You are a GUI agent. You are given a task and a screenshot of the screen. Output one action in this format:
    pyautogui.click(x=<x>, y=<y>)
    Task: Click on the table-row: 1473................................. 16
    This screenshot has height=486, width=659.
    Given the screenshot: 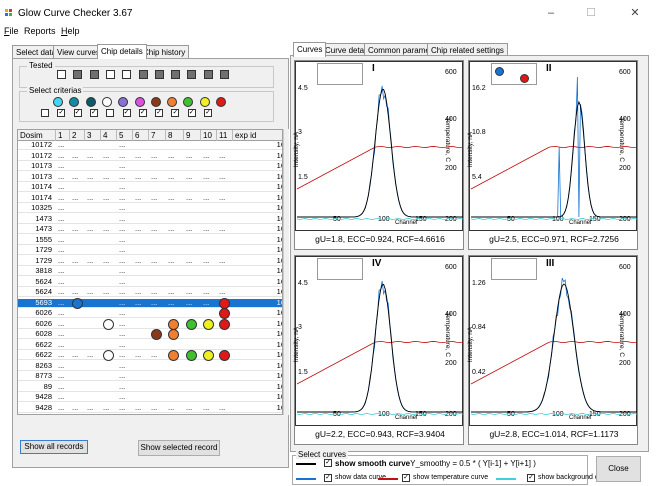 What is the action you would take?
    pyautogui.click(x=150, y=230)
    